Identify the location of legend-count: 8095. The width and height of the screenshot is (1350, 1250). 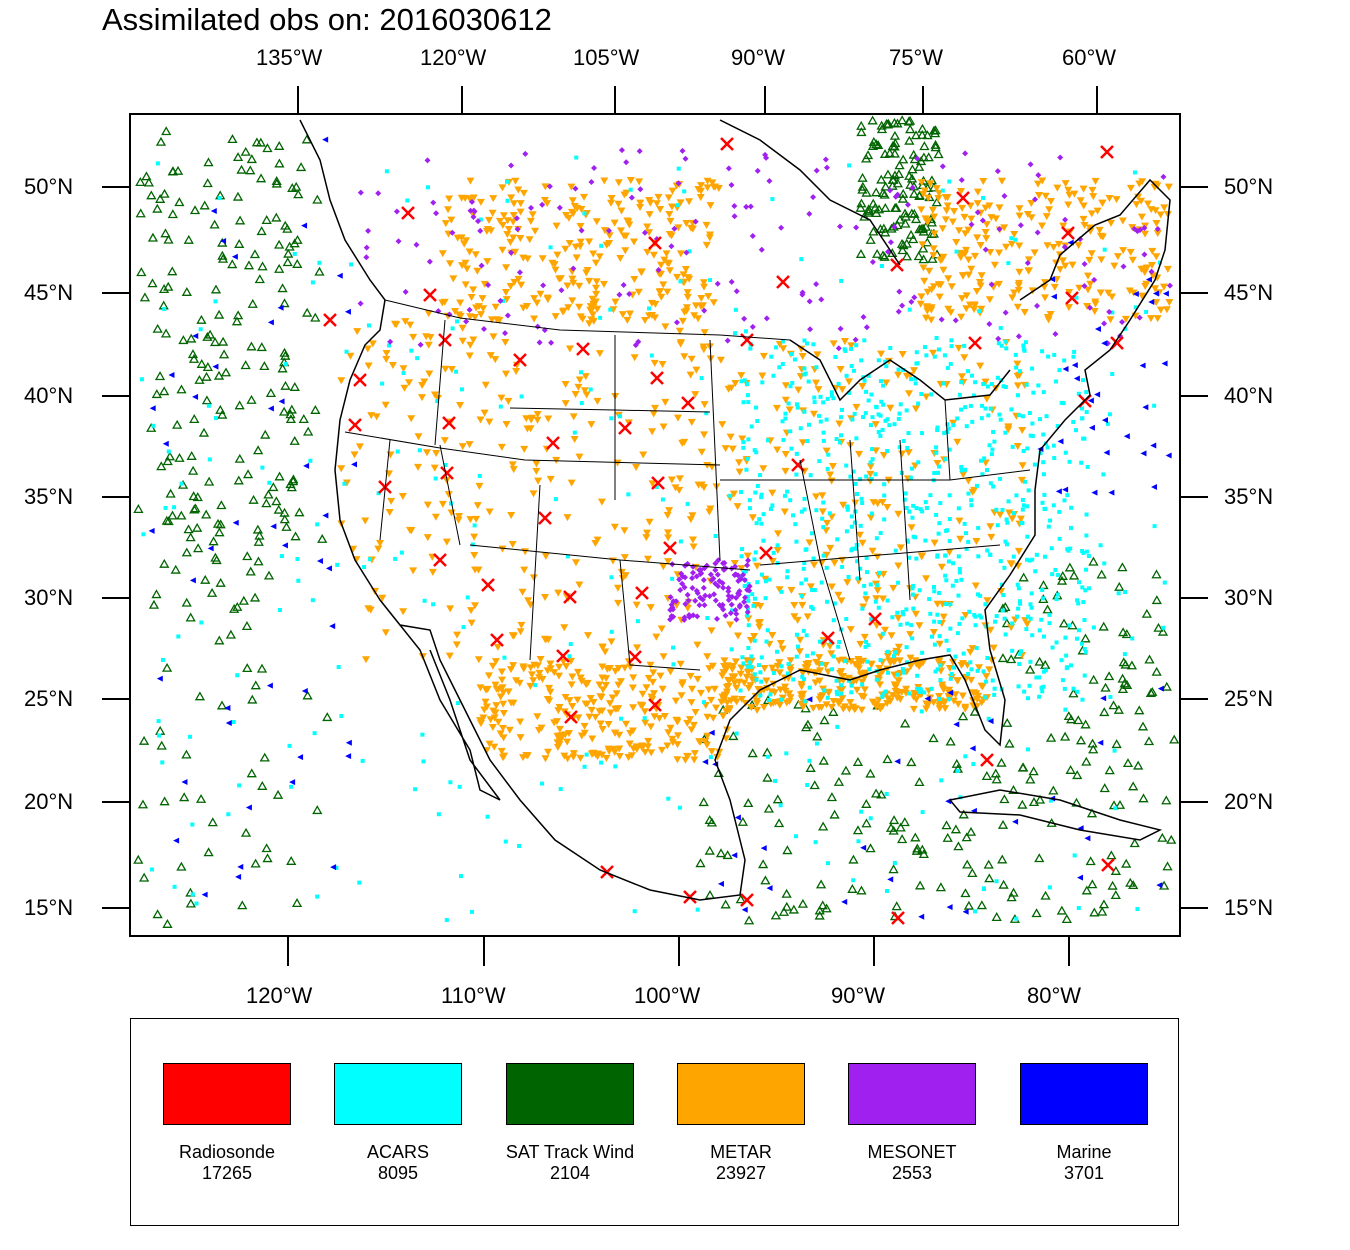
(398, 1173).